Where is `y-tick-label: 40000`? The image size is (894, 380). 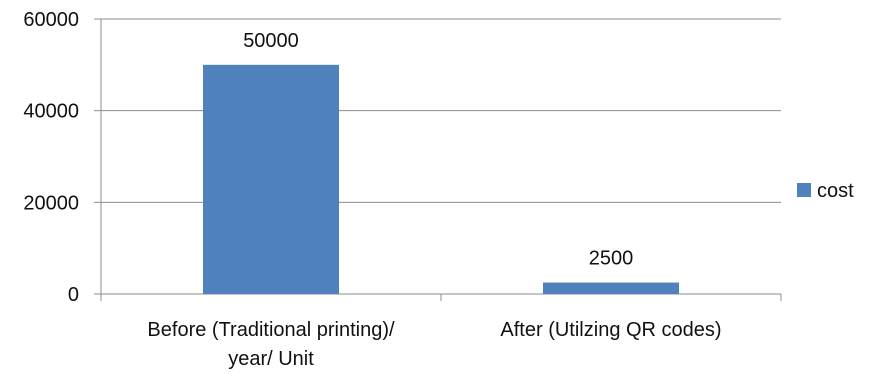
y-tick-label: 40000 is located at coordinates (51, 112).